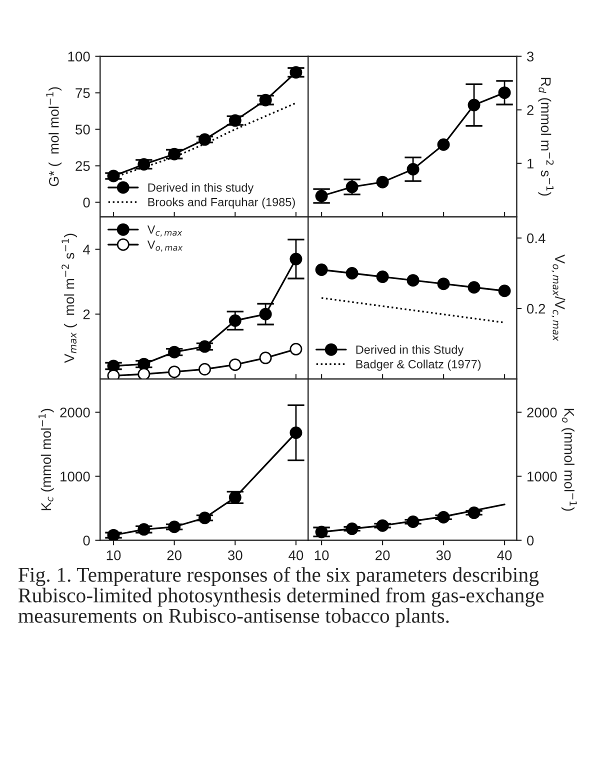 This screenshot has height=761, width=596. Describe the element at coordinates (54, 136) in the screenshot. I see `y-axis-title: G* ( mol mol$^{−1}$)` at that location.